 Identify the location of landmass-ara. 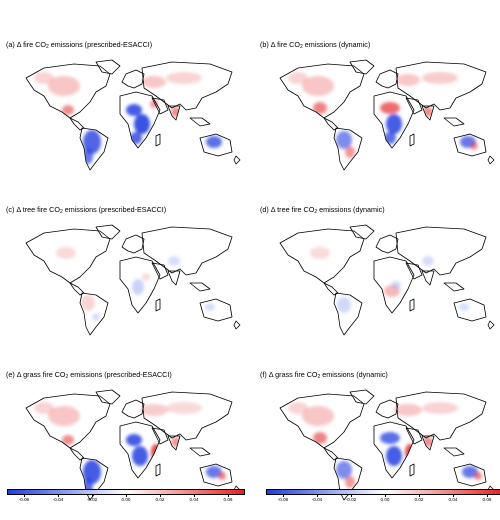
(160, 106).